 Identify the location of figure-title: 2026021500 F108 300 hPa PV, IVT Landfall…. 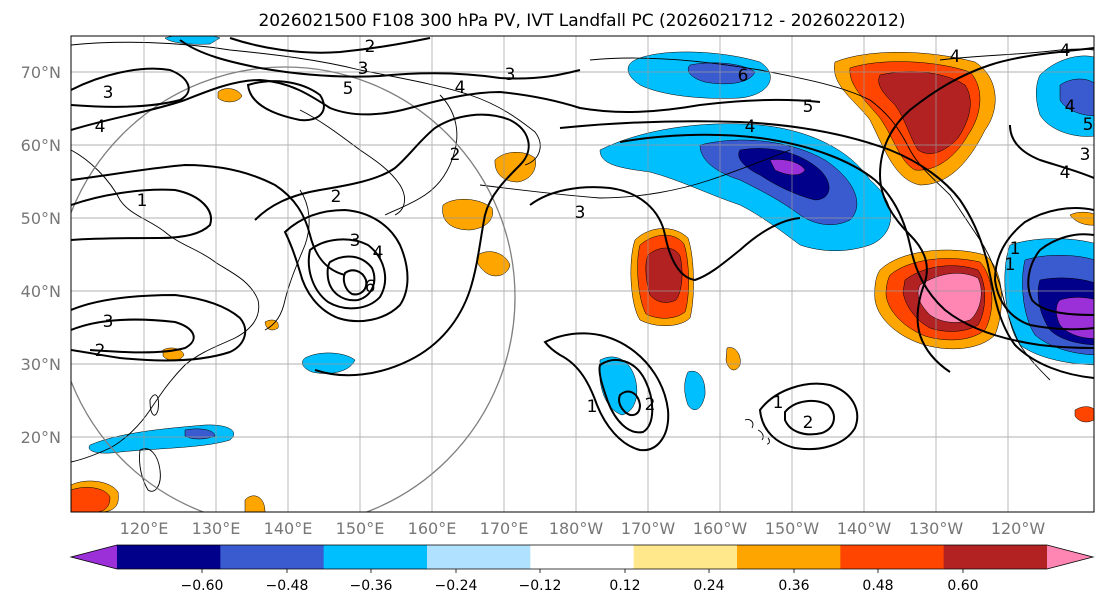
(581, 21).